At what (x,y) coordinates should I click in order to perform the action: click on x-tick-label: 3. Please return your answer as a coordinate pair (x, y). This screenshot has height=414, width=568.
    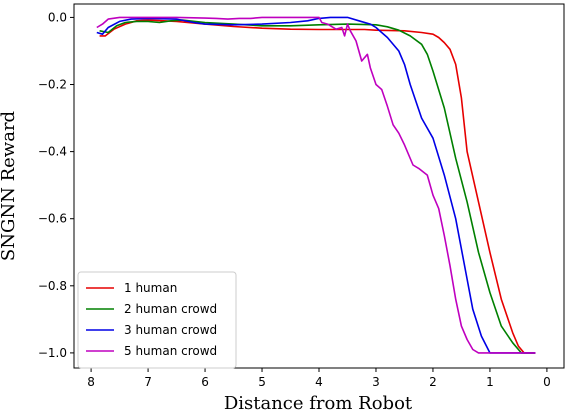
    Looking at the image, I should click on (376, 382).